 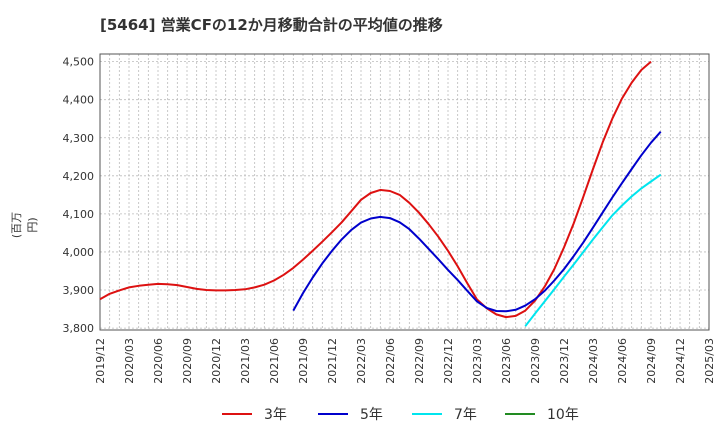 I want to click on x-tick-label: 2024/09, so click(x=651, y=361).